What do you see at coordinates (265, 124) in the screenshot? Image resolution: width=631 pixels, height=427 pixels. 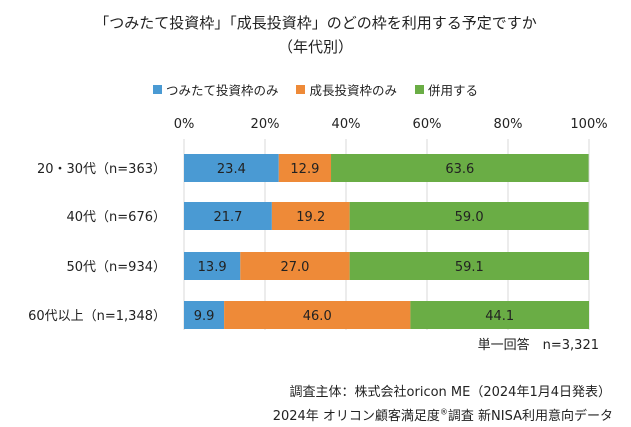 I see `x-tick-label: 20%` at bounding box center [265, 124].